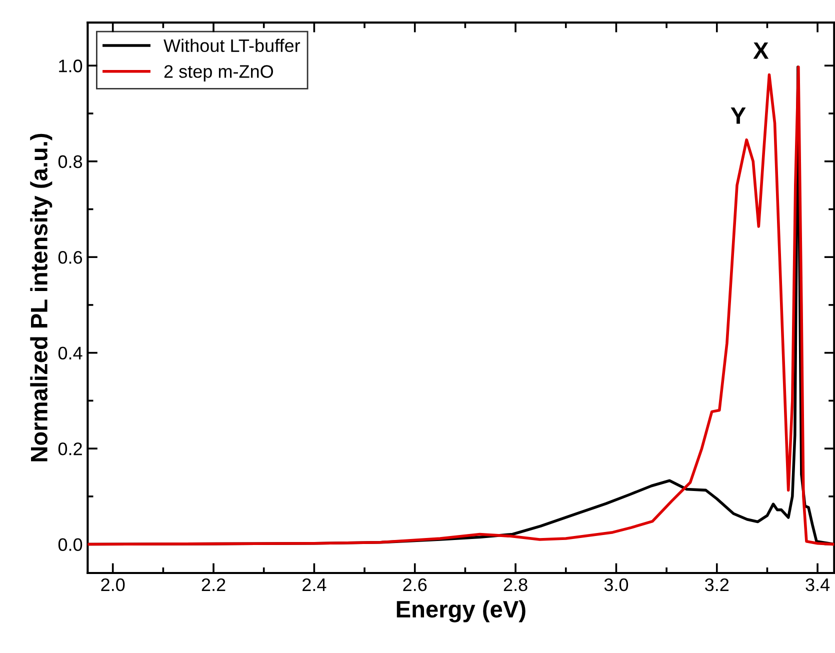  Describe the element at coordinates (219, 73) in the screenshot. I see `legend-label: 2 step m-ZnO` at that location.